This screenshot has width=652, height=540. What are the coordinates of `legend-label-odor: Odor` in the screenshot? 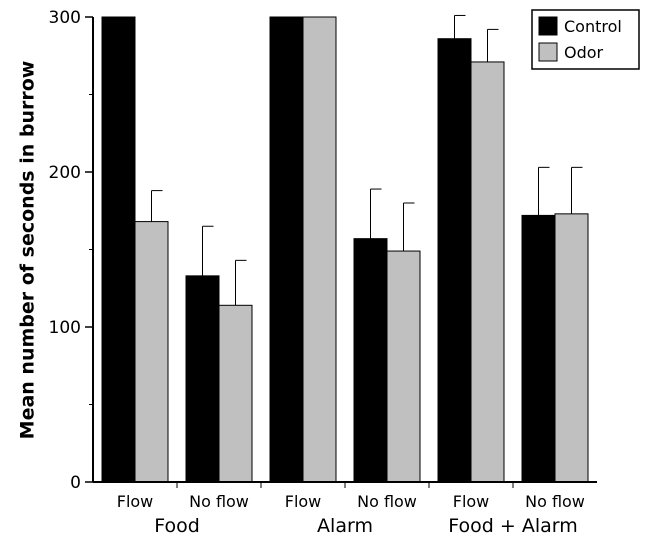 It's located at (584, 52).